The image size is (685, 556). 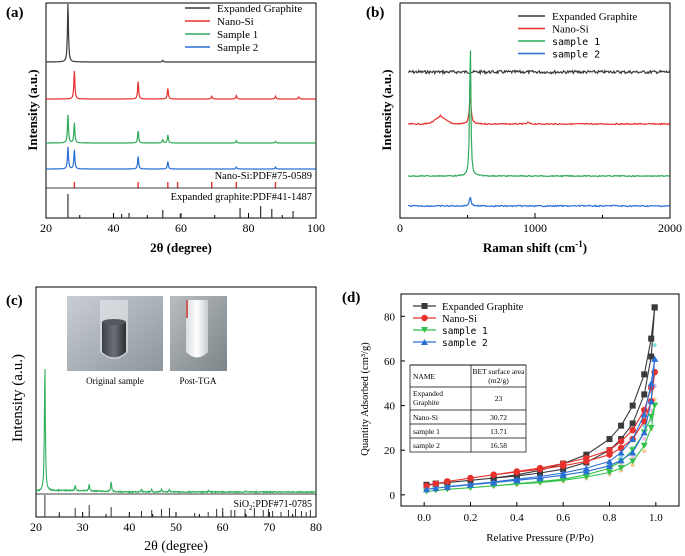 What do you see at coordinates (541, 396) in the screenshot?
I see `panel-d-series-line` at bounding box center [541, 396].